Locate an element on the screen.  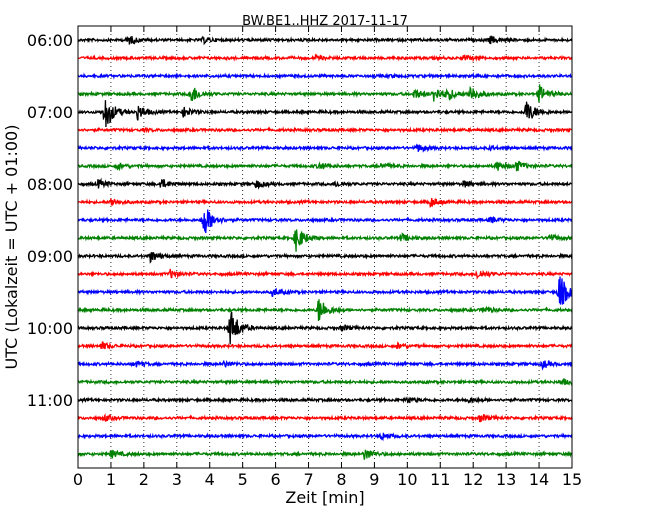
x-tick-label: 2 is located at coordinates (144, 479).